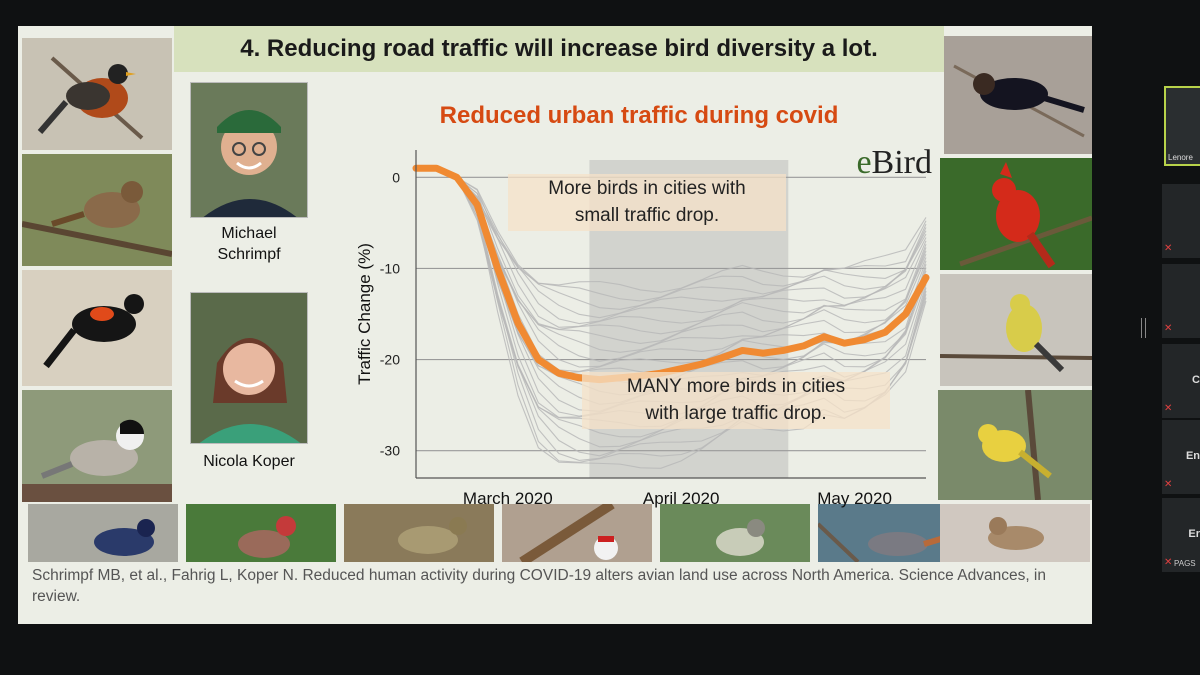 The height and width of the screenshot is (675, 1200). What do you see at coordinates (647, 215) in the screenshot?
I see `callout-small-drop-line2: small traffic drop.` at bounding box center [647, 215].